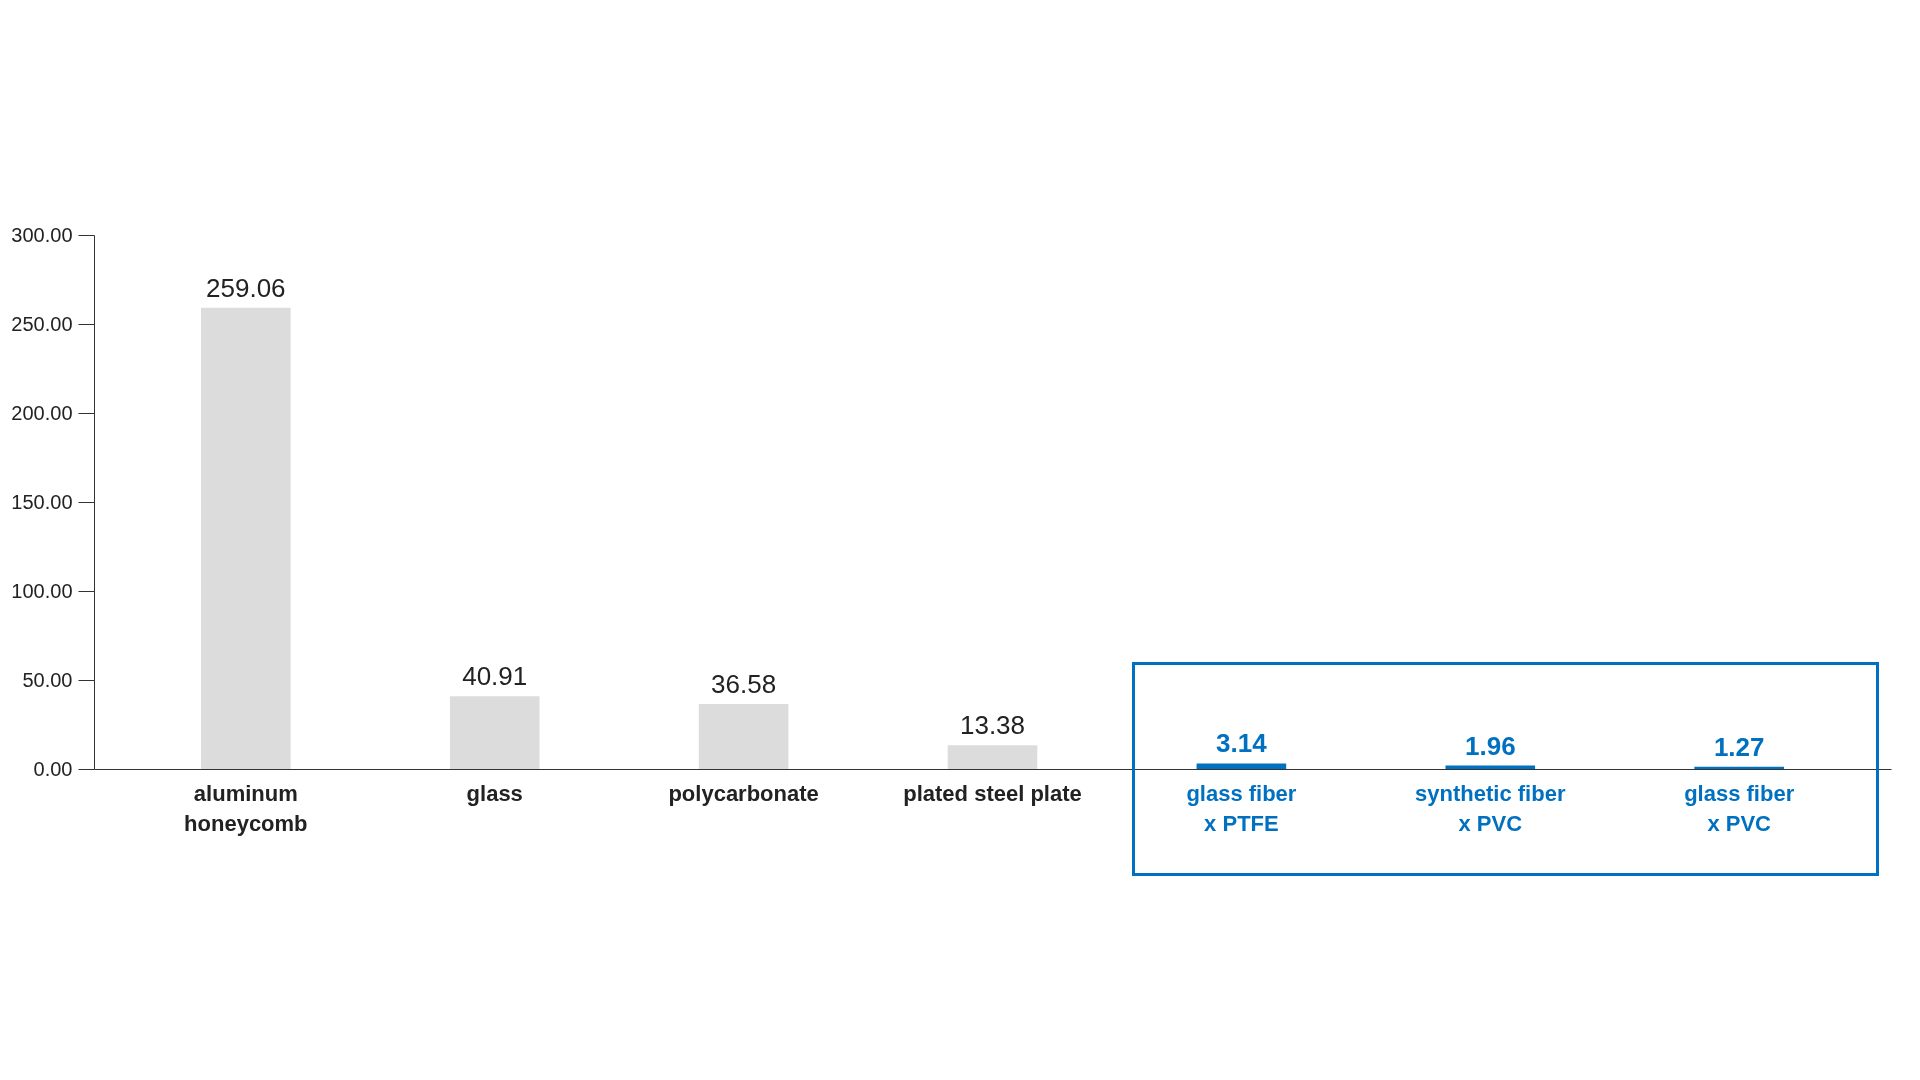 This screenshot has height=1080, width=1920. What do you see at coordinates (246, 808) in the screenshot?
I see `x-tick-label: aluminum honeycomb` at bounding box center [246, 808].